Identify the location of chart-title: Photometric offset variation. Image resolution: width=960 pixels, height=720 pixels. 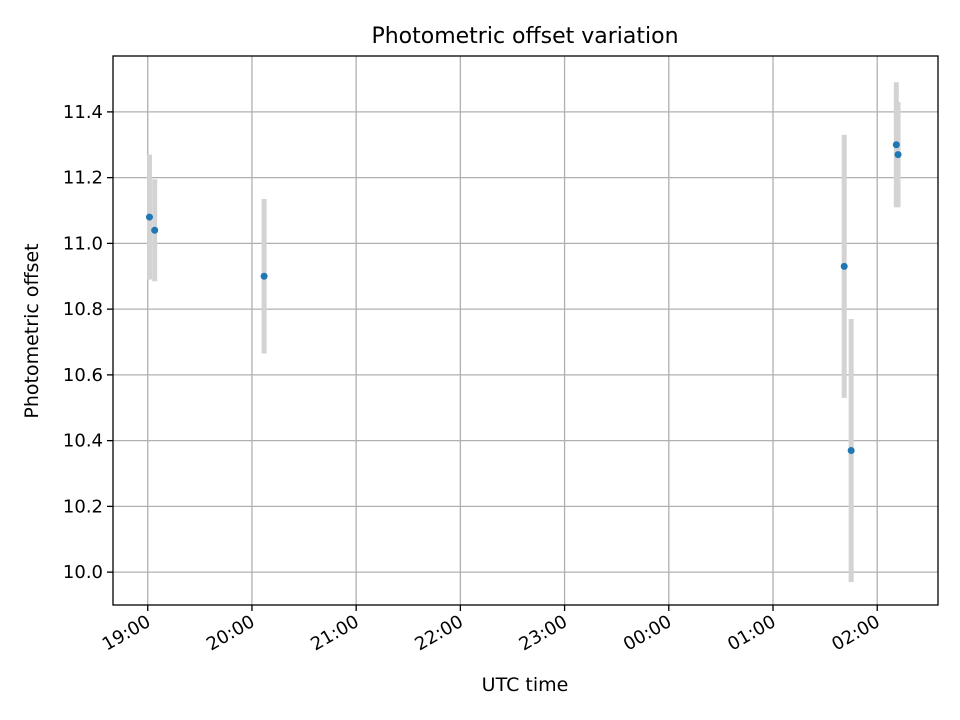
(524, 36).